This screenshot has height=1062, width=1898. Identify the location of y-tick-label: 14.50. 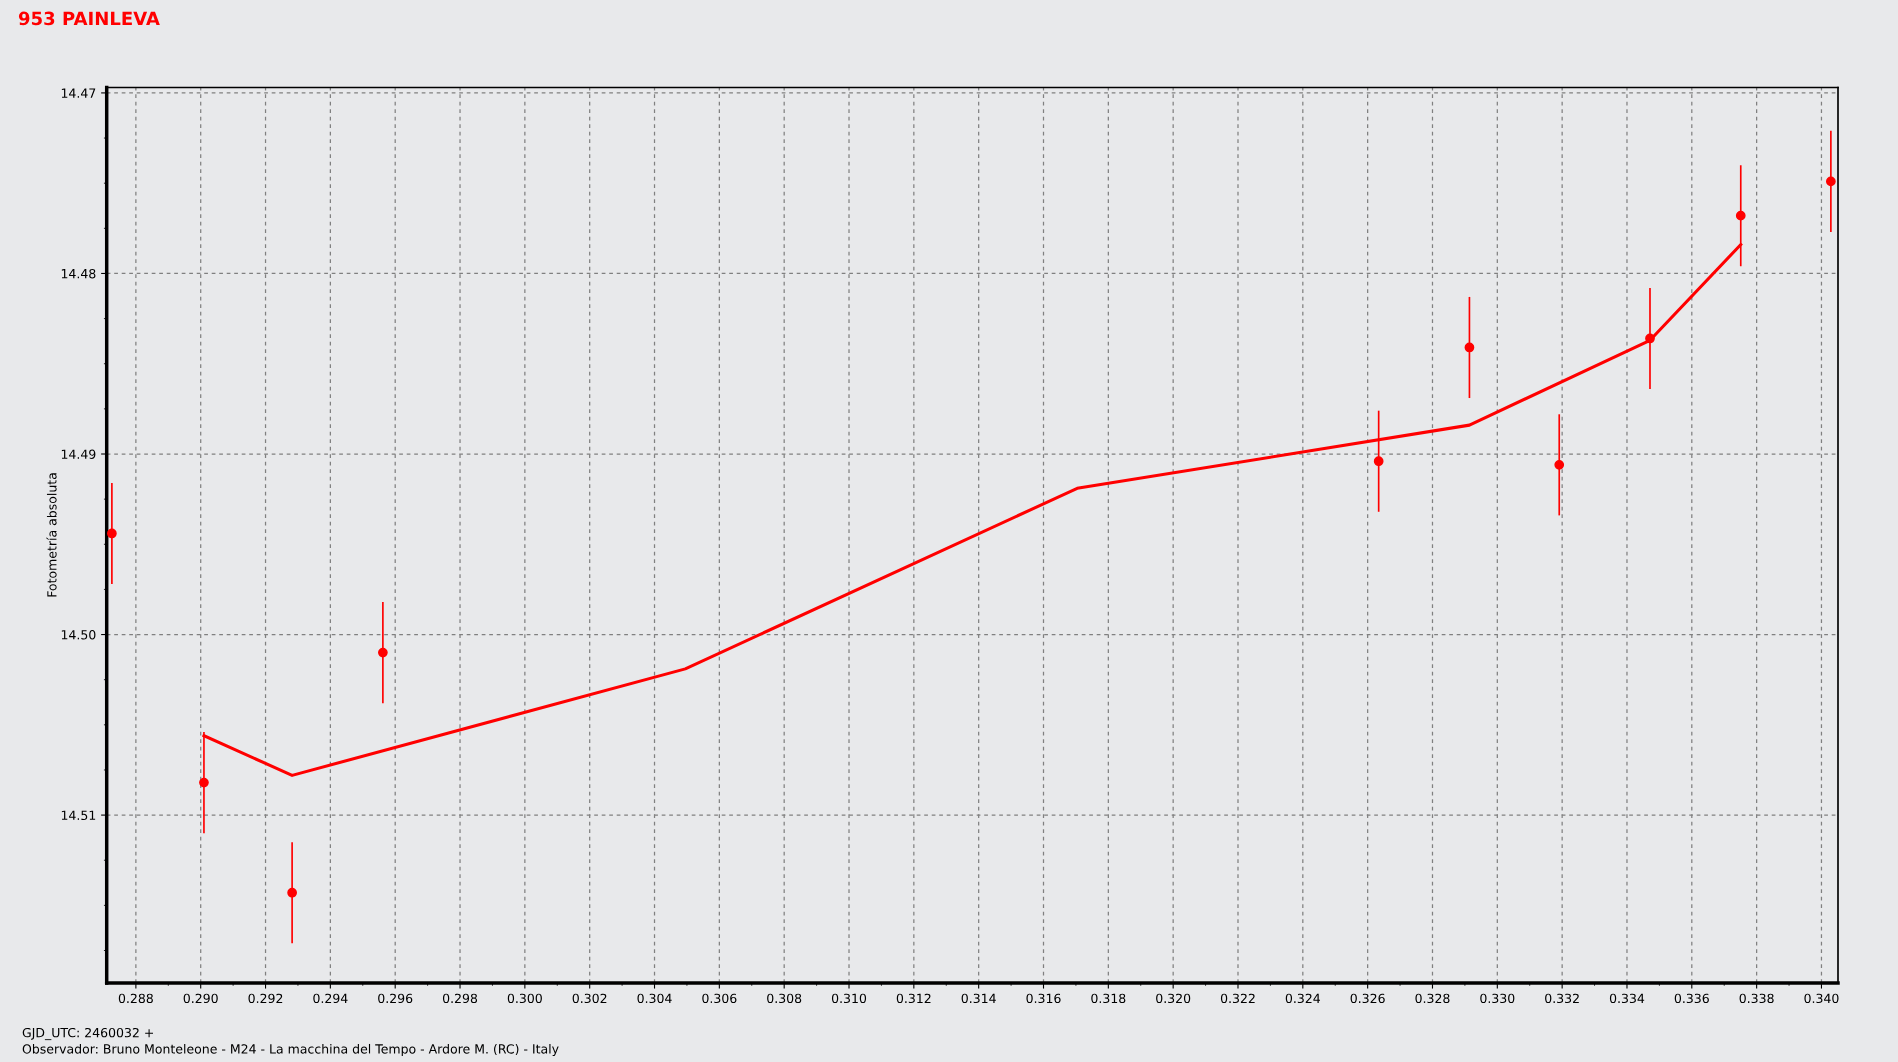
(78, 635).